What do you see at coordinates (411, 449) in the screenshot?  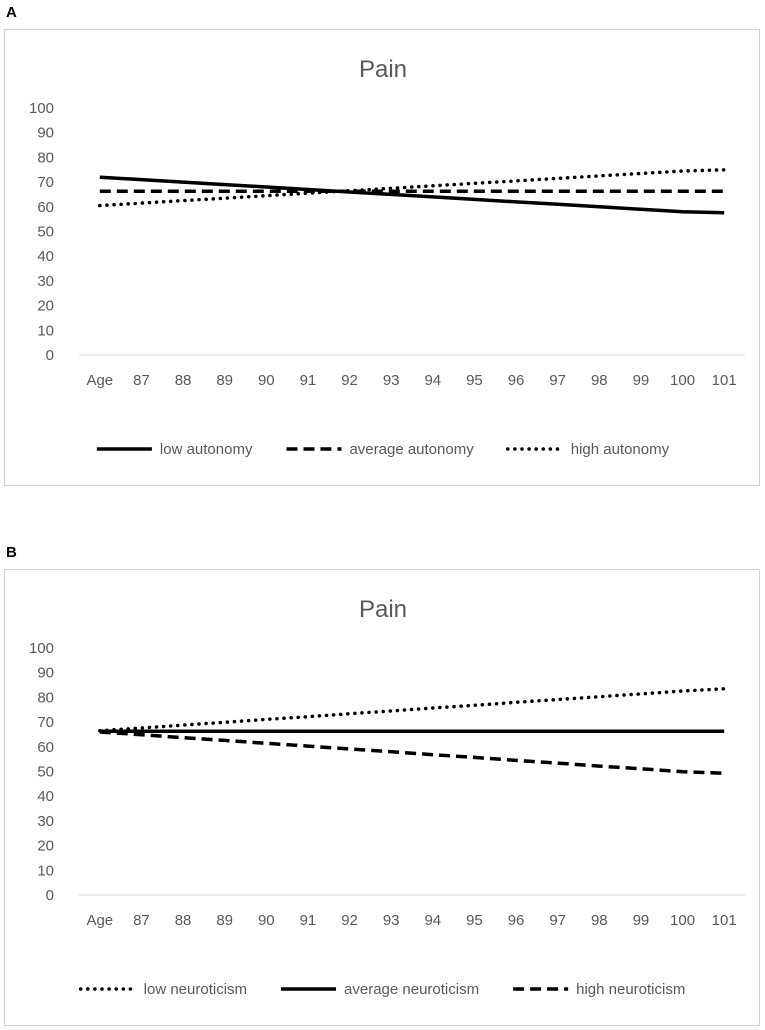 I see `legend-label: average autonomy` at bounding box center [411, 449].